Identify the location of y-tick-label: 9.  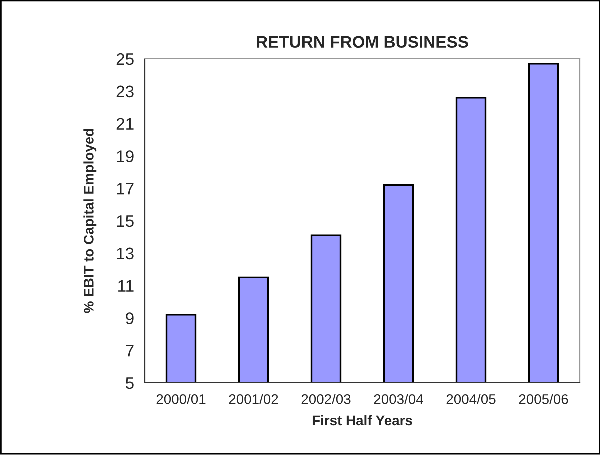
(130, 318).